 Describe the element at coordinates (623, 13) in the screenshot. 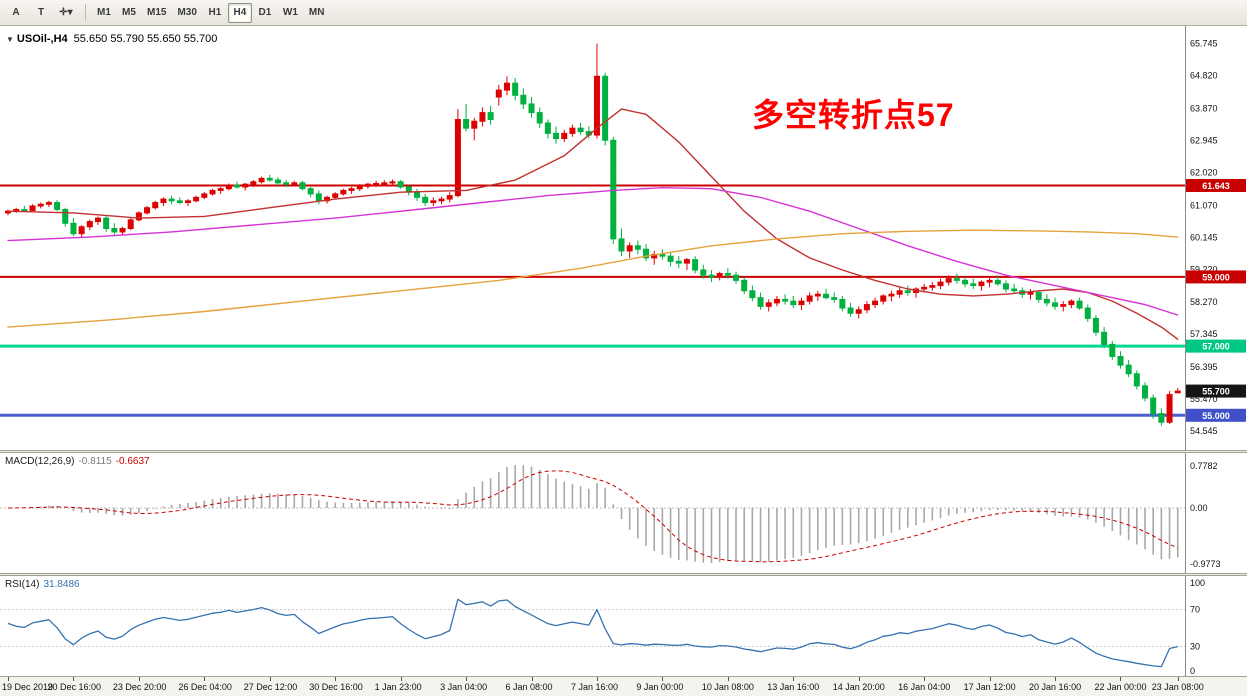

I see `timeframe-toolbar: A T ✛▾ M1 M5 M15 M30 H1 H4 D1 W1 MN` at that location.